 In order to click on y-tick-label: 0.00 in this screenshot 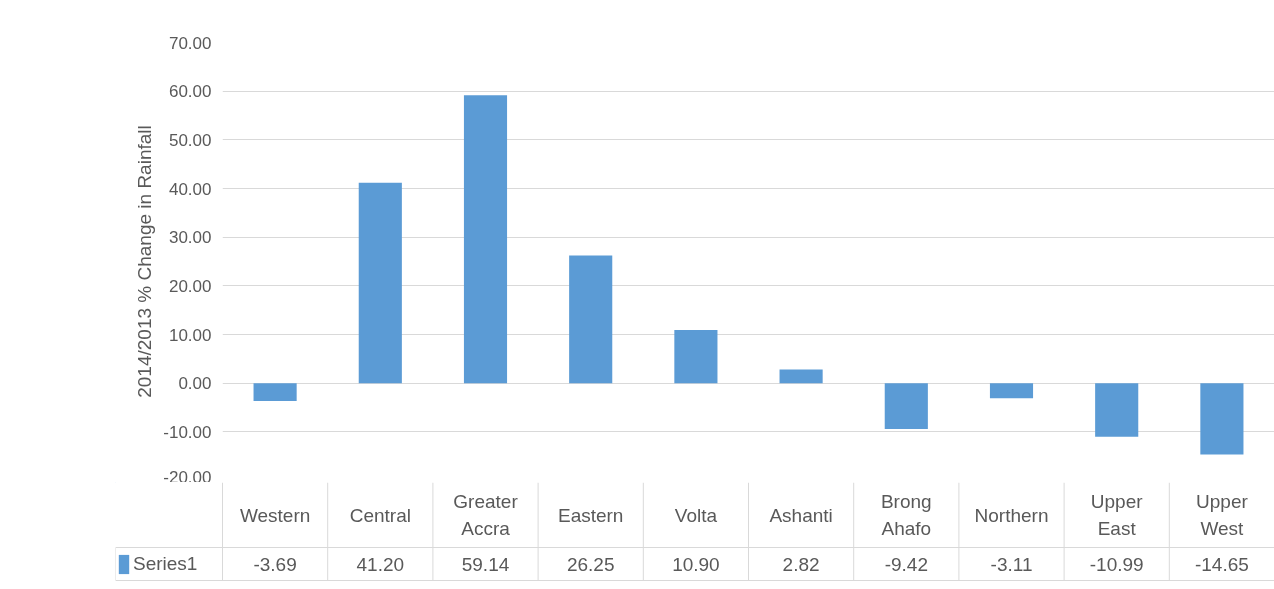, I will do `click(195, 384)`.